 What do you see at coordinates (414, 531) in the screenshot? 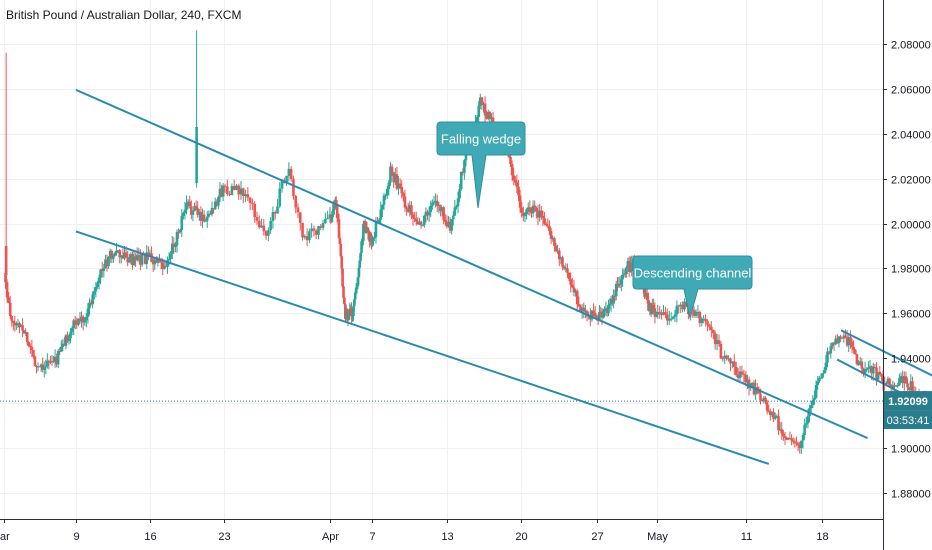
I see `time-axis: ar 9 16 23 Apr 7 13 20 27 May 11 18` at bounding box center [414, 531].